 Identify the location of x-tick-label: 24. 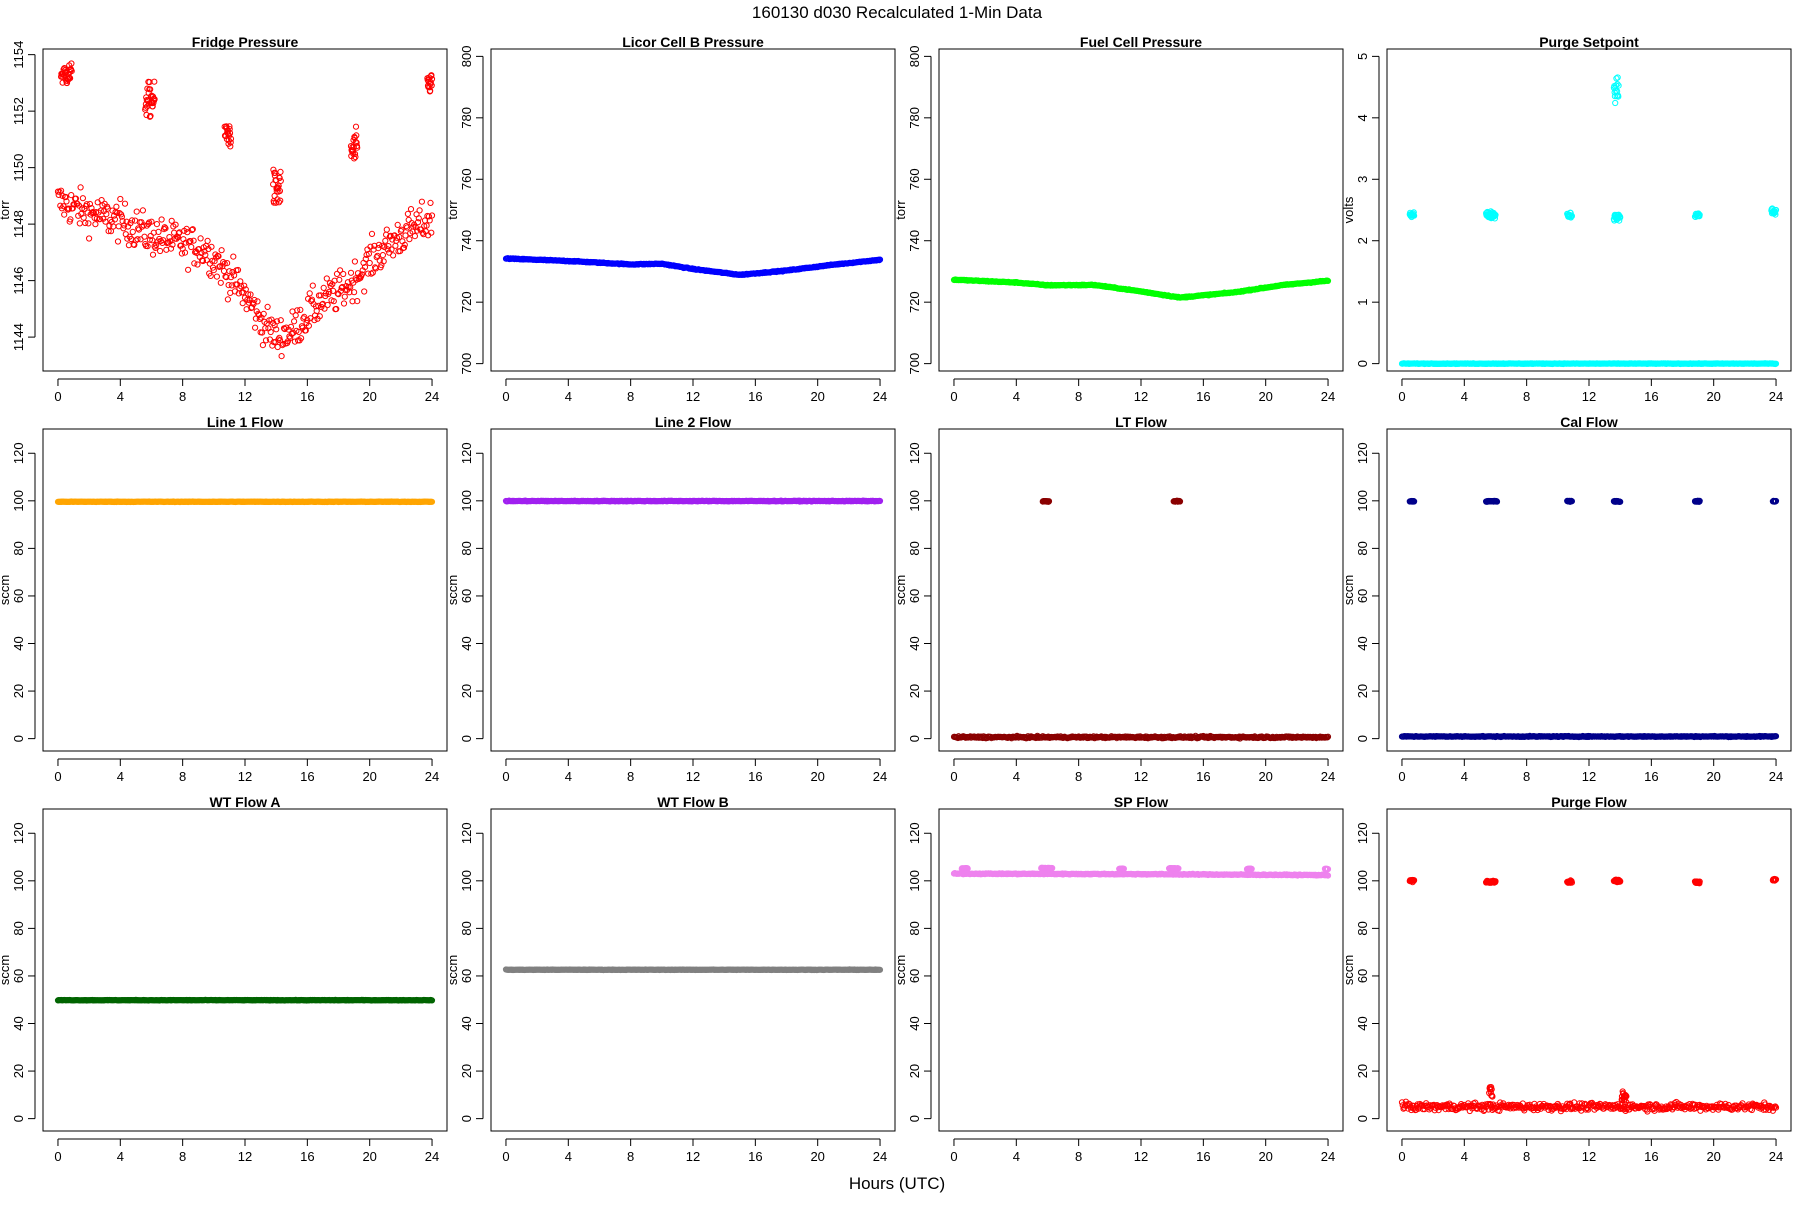
(880, 396).